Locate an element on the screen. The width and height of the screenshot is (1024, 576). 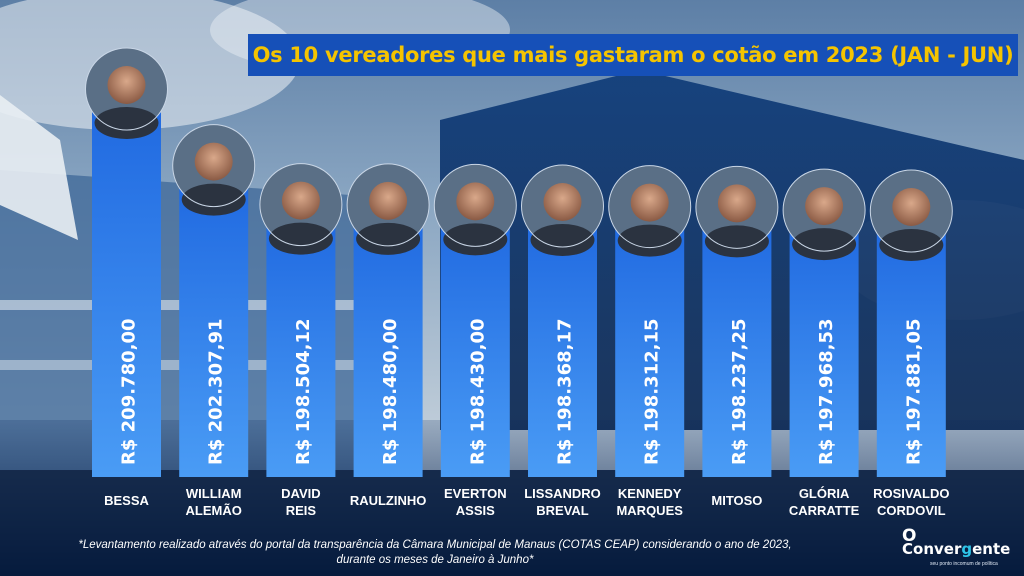
value-label-9: R$ 197.881,05 is located at coordinates (913, 391).